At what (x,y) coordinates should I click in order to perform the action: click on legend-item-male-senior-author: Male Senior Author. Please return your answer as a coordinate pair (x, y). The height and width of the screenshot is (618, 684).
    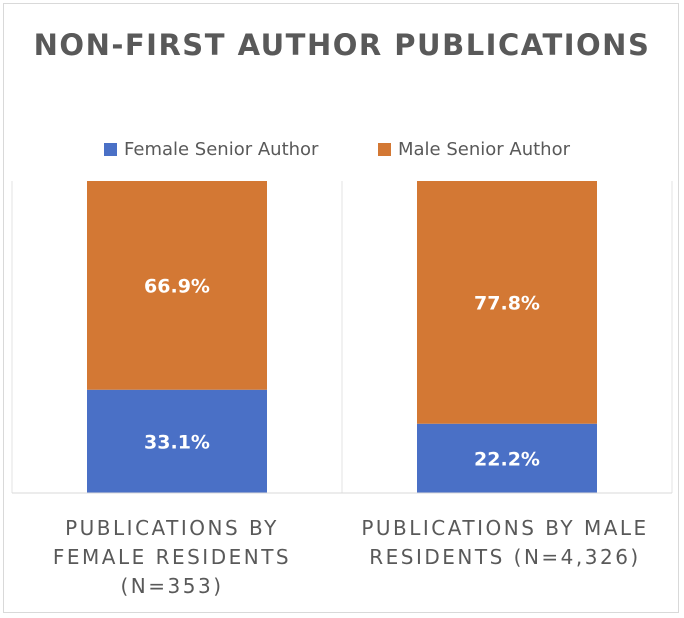
    Looking at the image, I should click on (474, 149).